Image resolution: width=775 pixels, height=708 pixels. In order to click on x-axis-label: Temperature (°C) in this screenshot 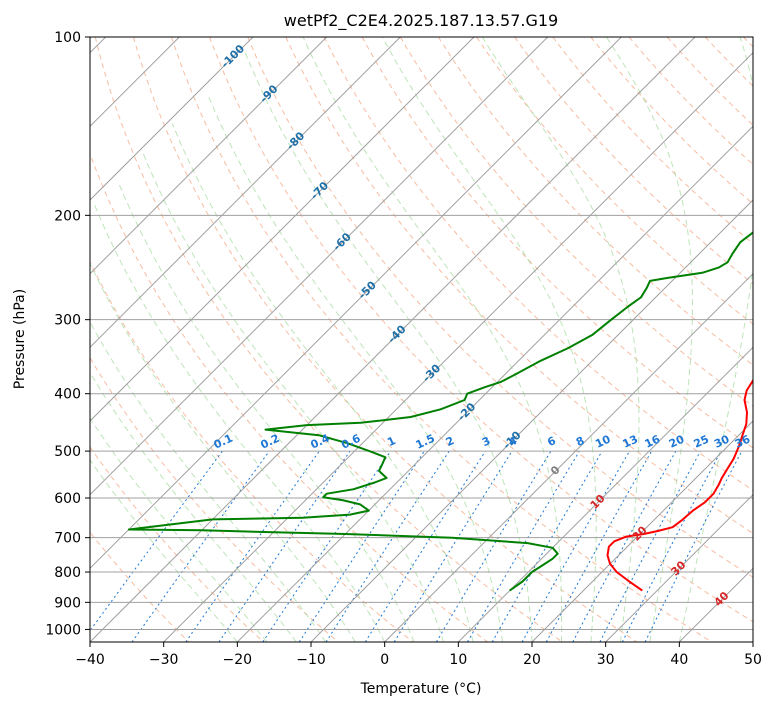, I will do `click(421, 689)`.